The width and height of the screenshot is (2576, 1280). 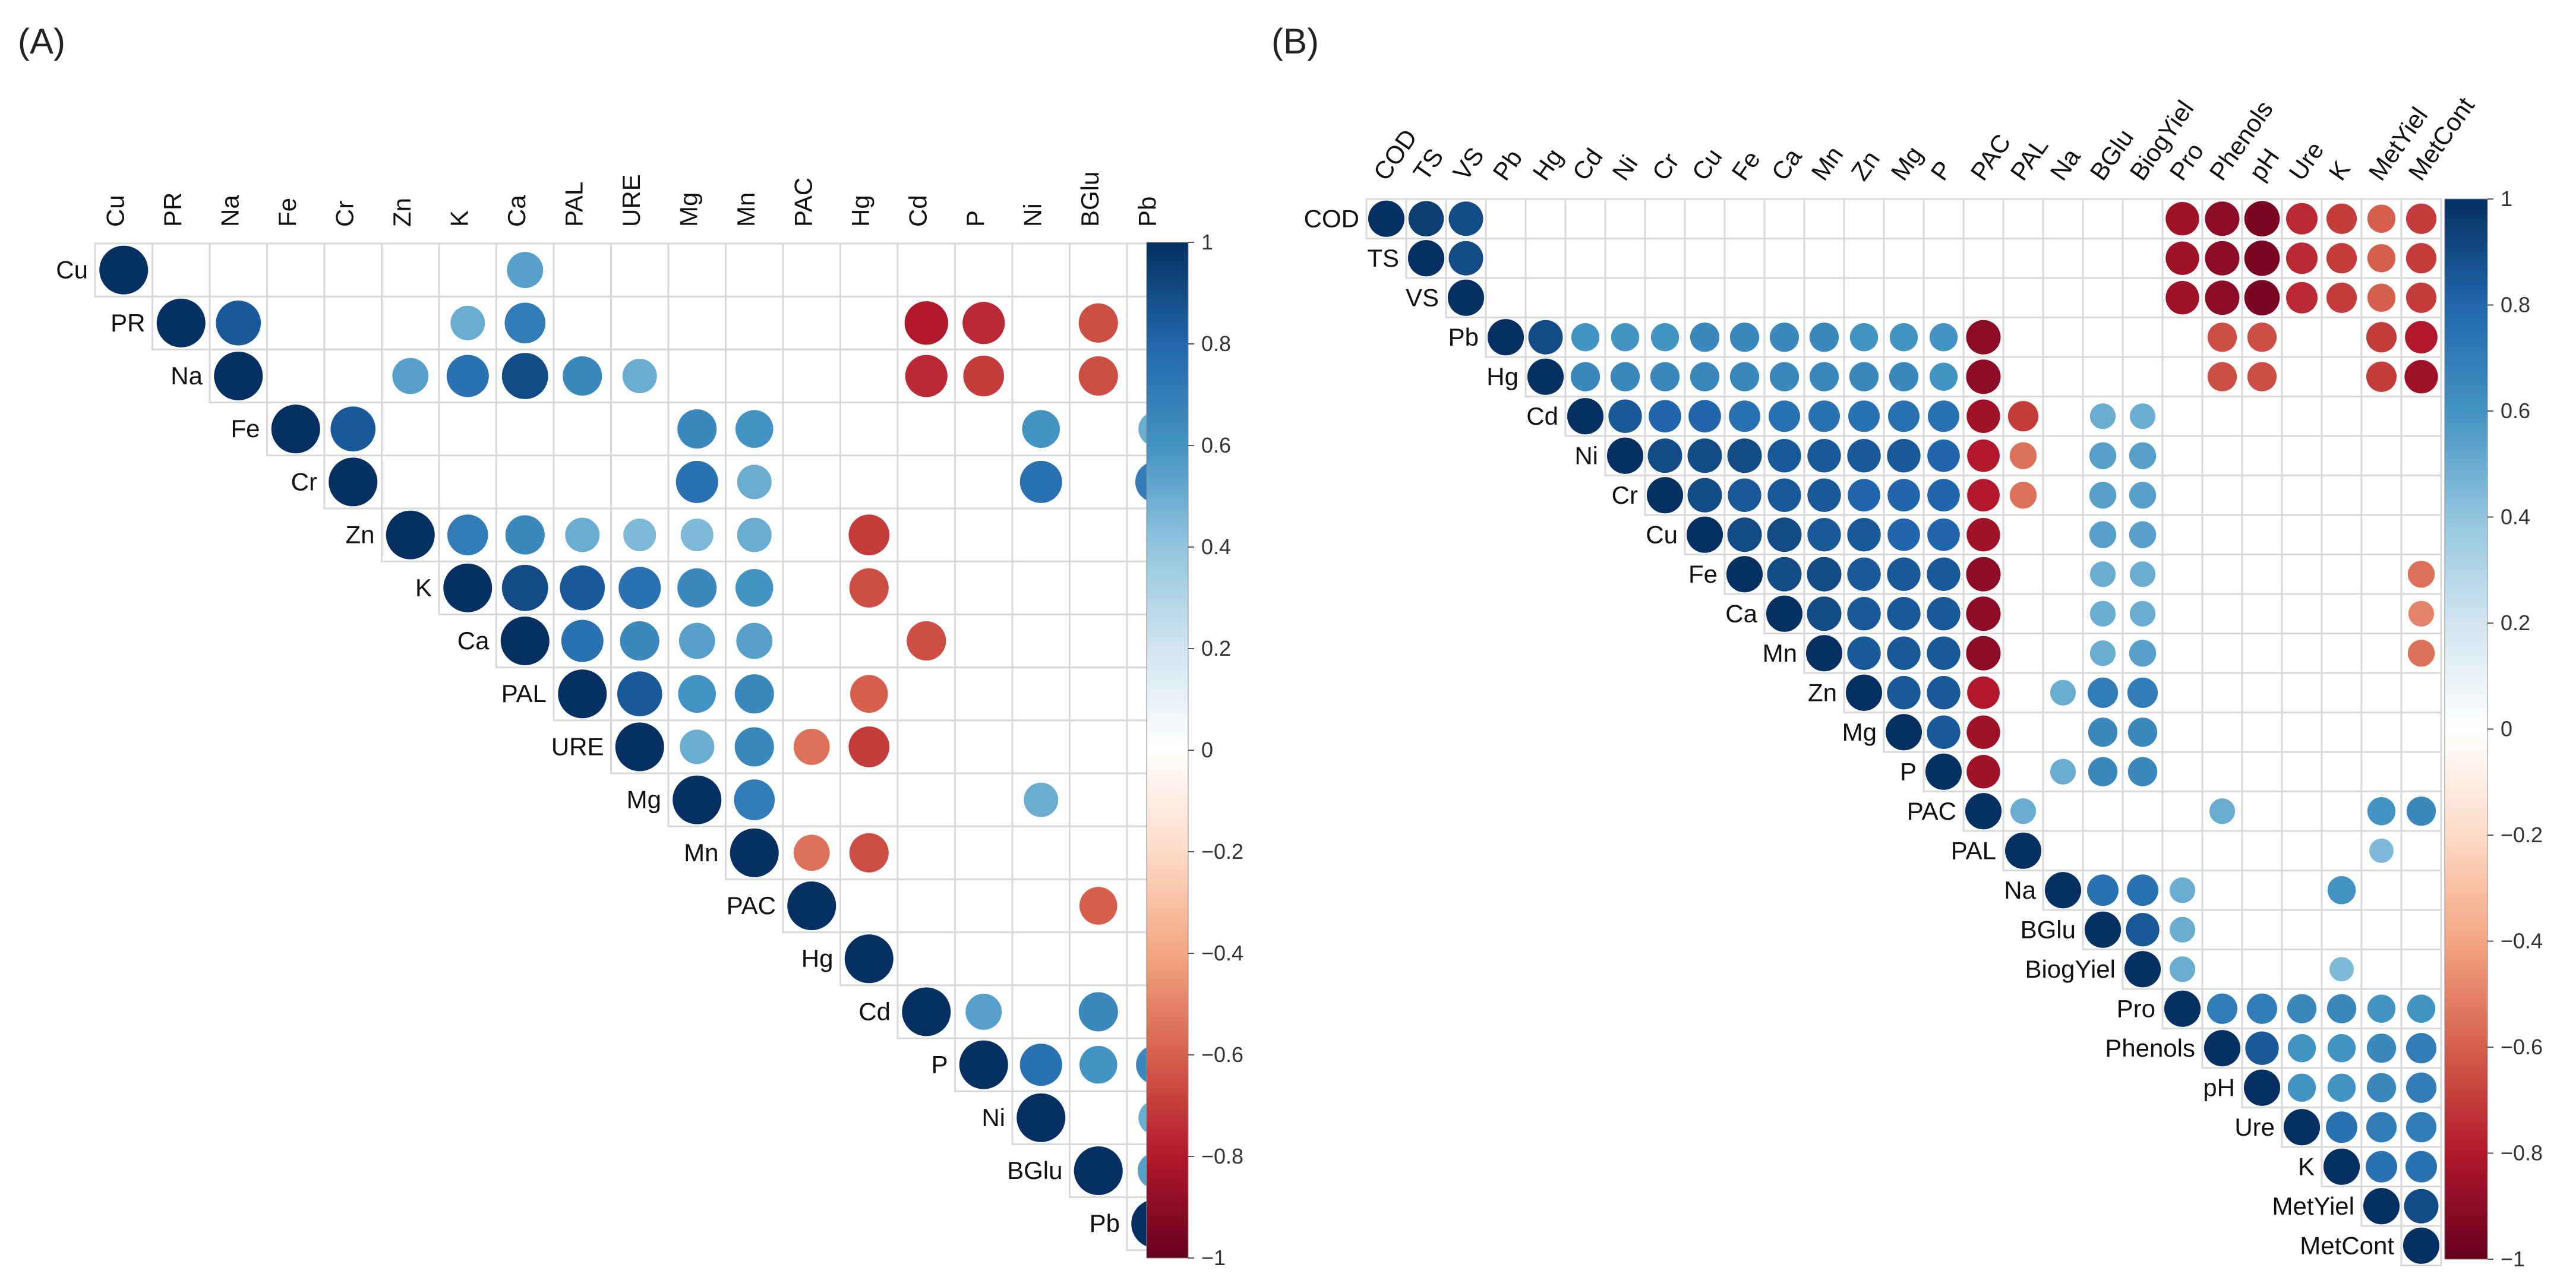 I want to click on col-label: PAL, so click(x=574, y=204).